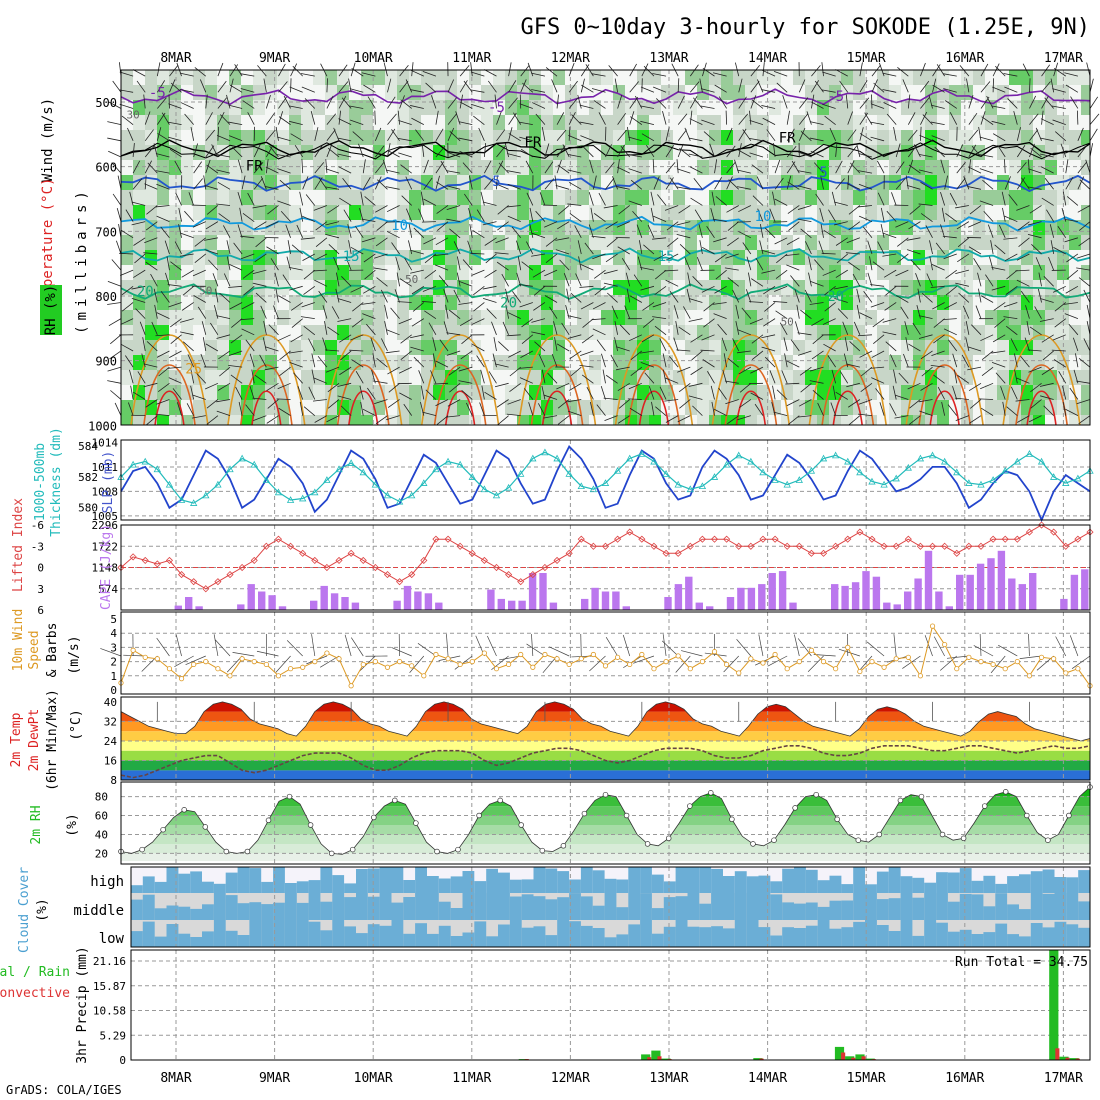 Image resolution: width=1100 pixels, height=1100 pixels. What do you see at coordinates (654, 380) in the screenshot?
I see `surface-temp-contour` at bounding box center [654, 380].